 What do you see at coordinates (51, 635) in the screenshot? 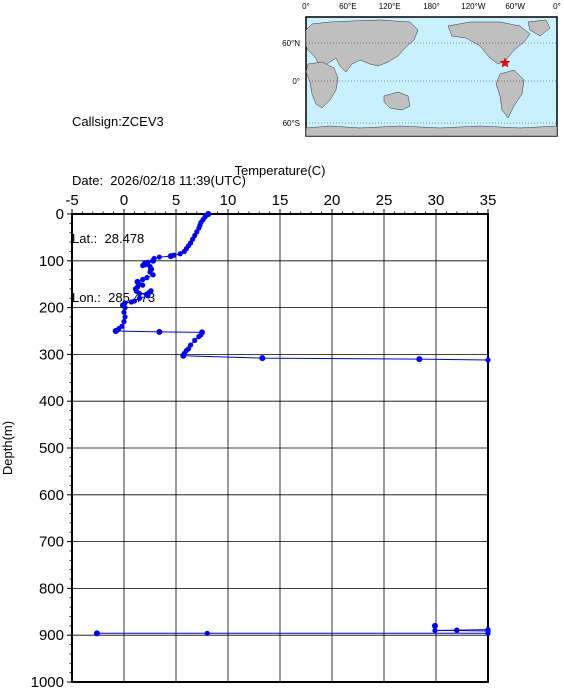
I see `y-tick-label: 900` at bounding box center [51, 635].